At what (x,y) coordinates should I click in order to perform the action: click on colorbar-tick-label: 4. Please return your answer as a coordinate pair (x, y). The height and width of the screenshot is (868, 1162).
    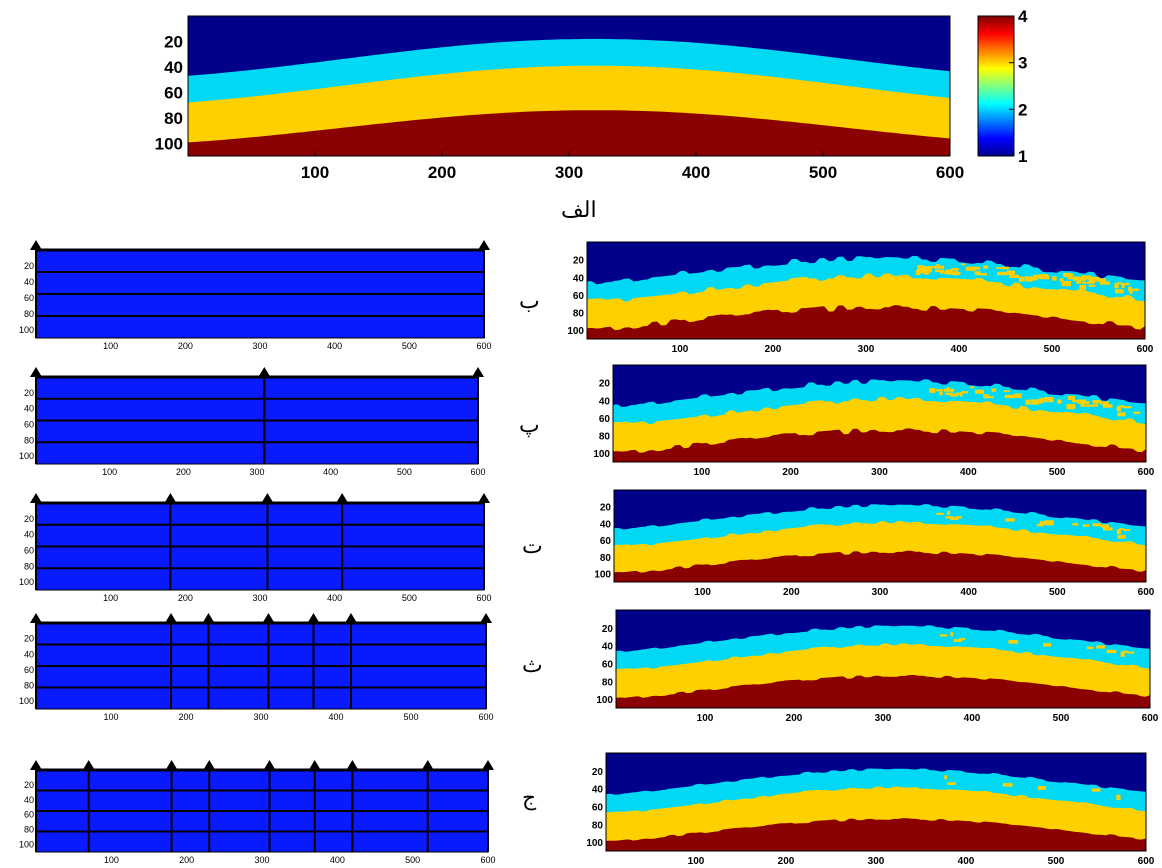
    Looking at the image, I should click on (1023, 16).